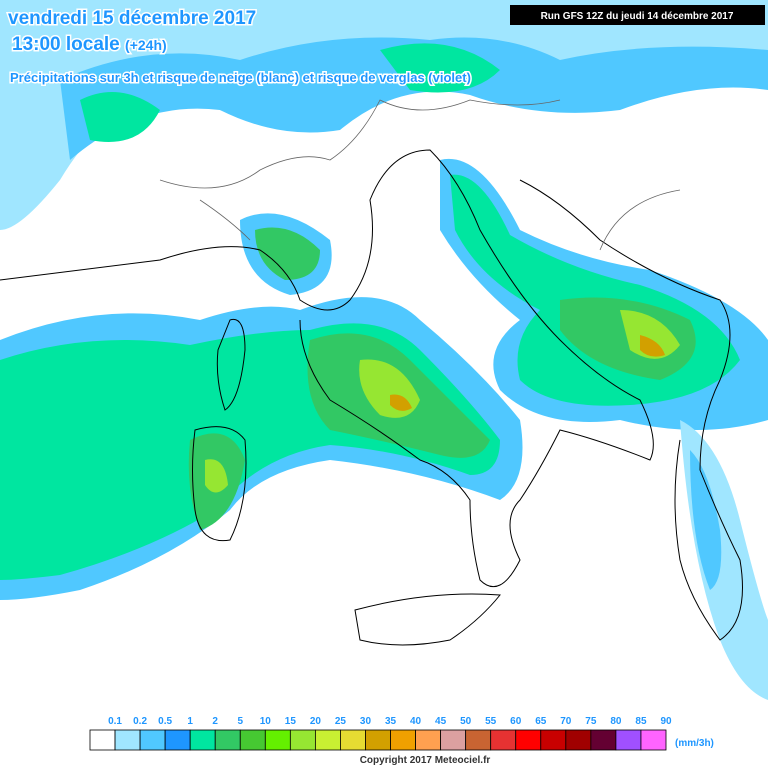  Describe the element at coordinates (541, 721) in the screenshot. I see `legend-label: 65` at that location.